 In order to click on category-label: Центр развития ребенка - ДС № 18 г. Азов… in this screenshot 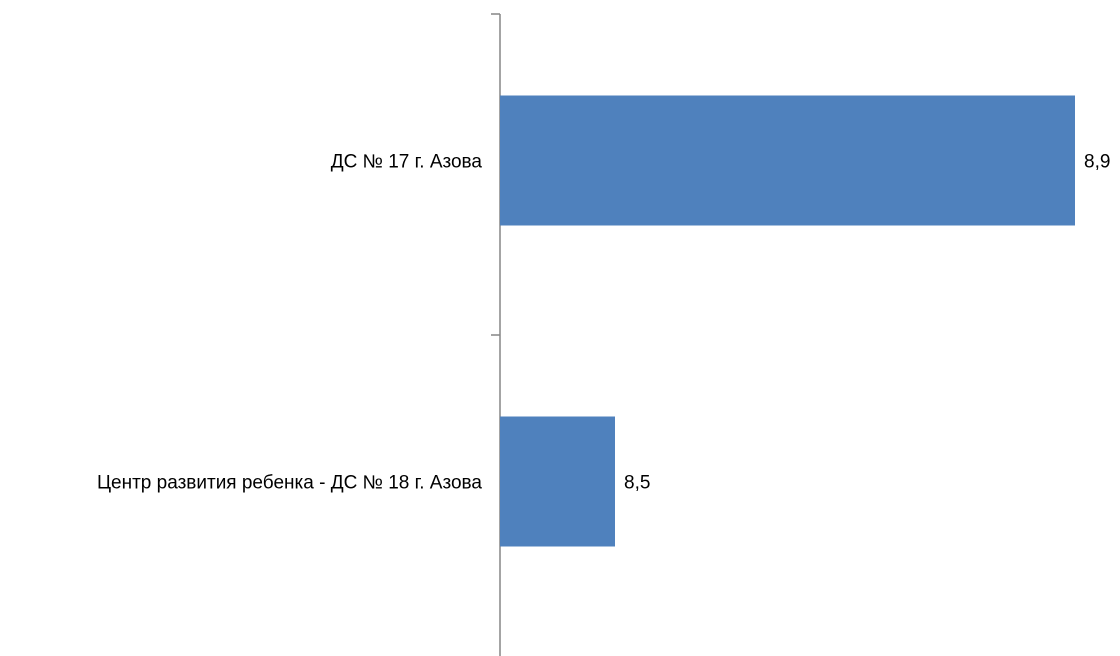, I will do `click(289, 483)`.